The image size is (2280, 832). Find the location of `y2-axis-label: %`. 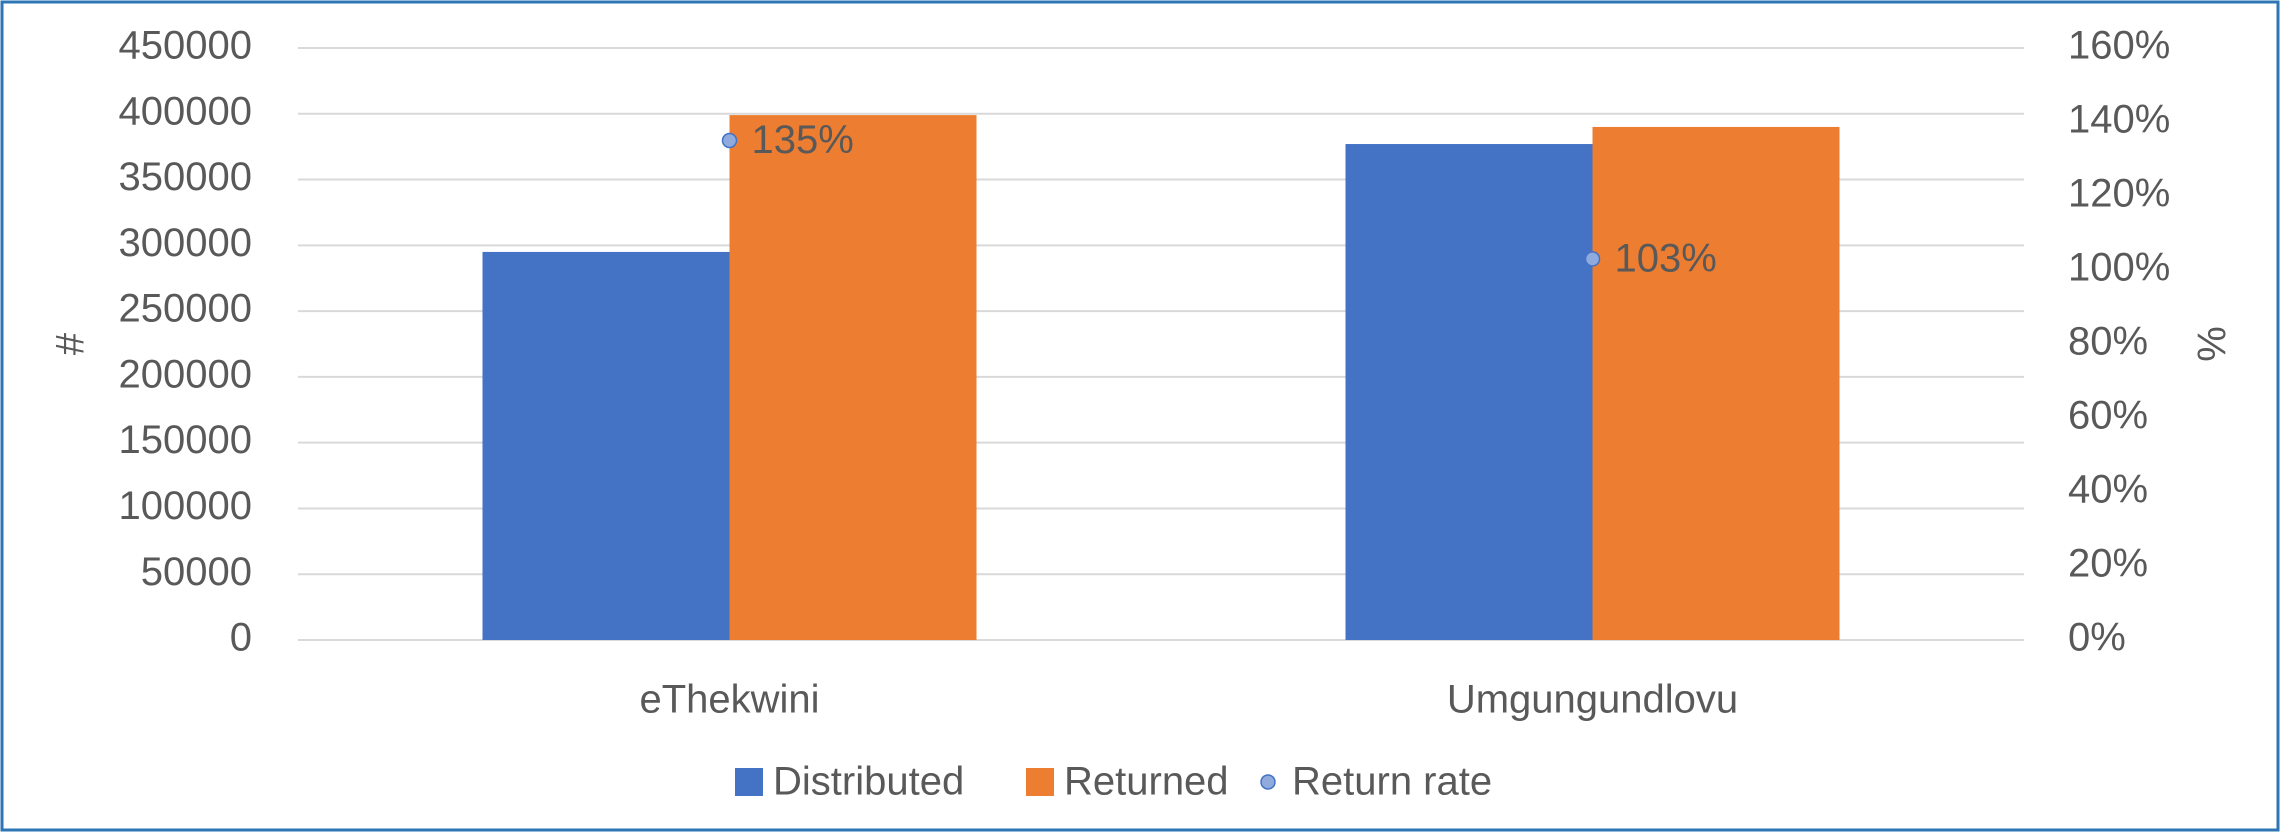

y2-axis-label: % is located at coordinates (2213, 344).